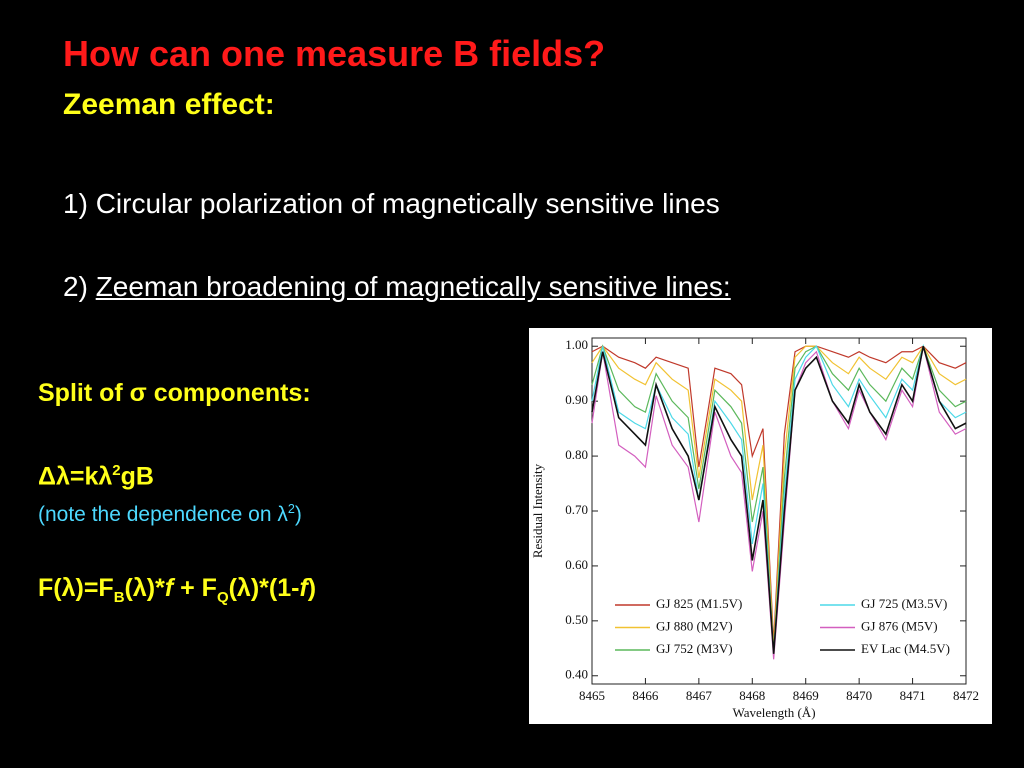 This screenshot has width=1024, height=768. I want to click on x-tick-label: 8466, so click(645, 695).